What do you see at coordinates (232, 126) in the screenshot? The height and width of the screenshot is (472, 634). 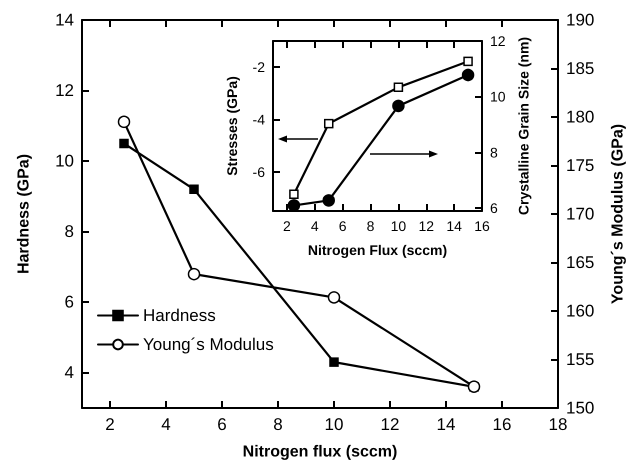 I see `y-axis-title: Stresses (GPa)` at bounding box center [232, 126].